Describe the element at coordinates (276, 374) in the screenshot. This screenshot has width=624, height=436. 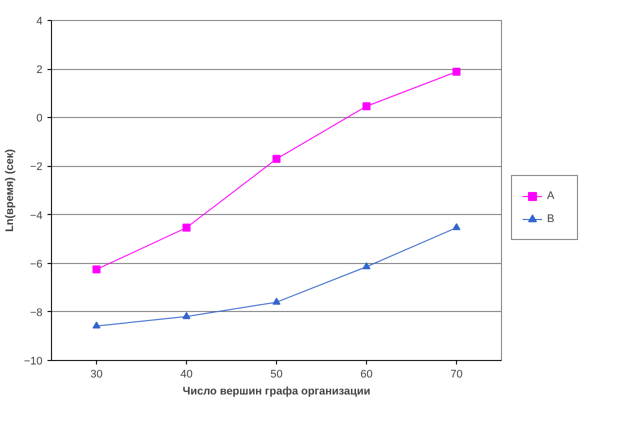
I see `x-tick-label: 50` at that location.